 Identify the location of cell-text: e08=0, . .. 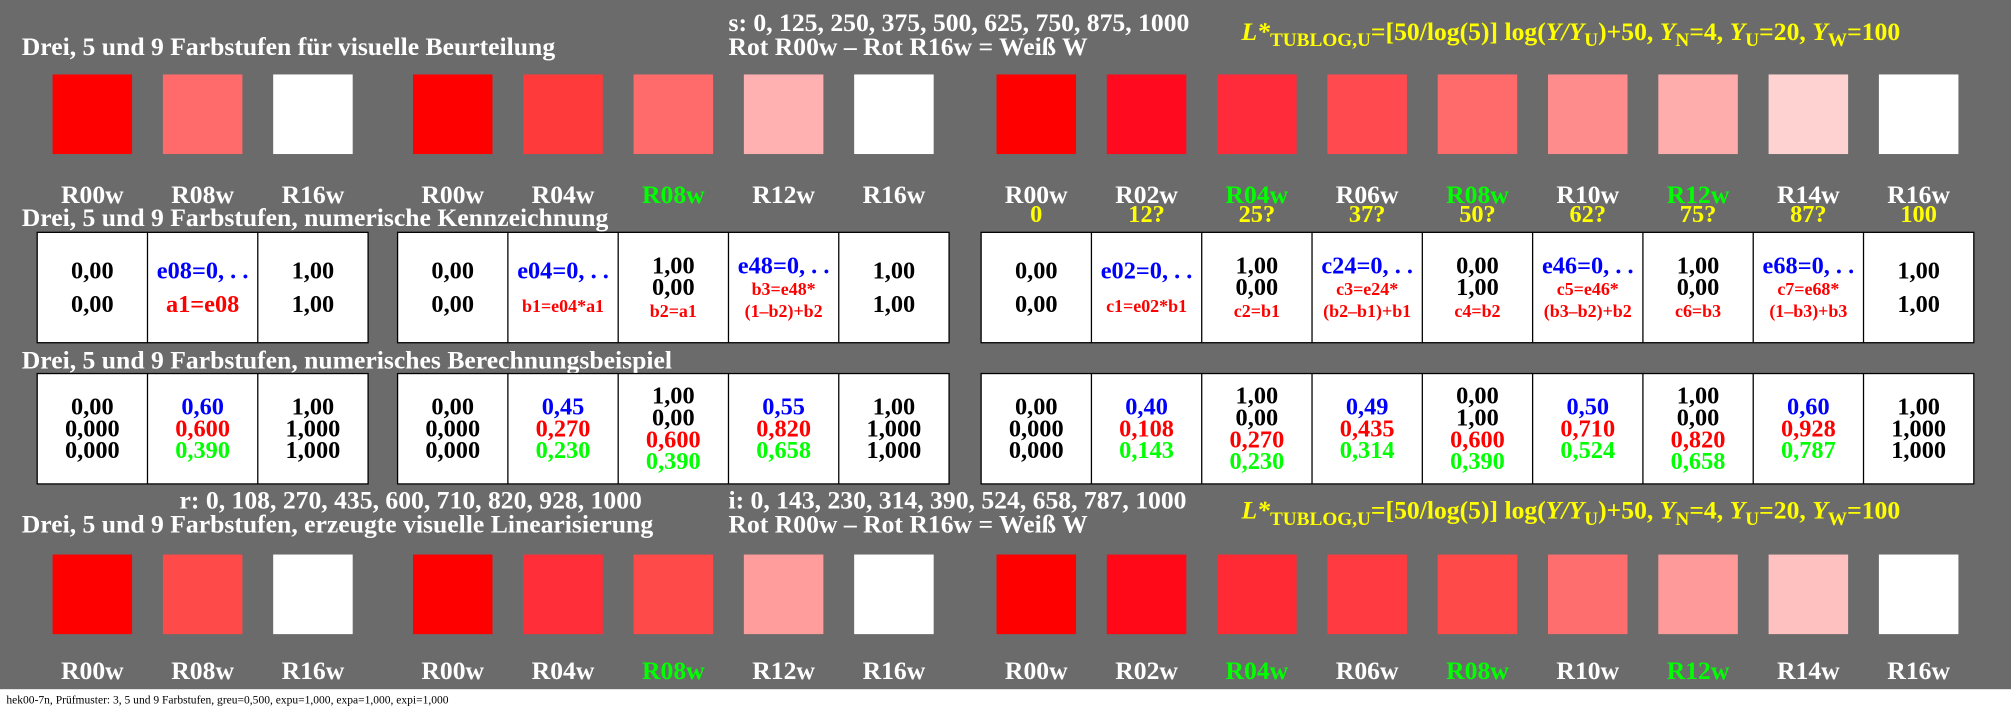
(203, 271).